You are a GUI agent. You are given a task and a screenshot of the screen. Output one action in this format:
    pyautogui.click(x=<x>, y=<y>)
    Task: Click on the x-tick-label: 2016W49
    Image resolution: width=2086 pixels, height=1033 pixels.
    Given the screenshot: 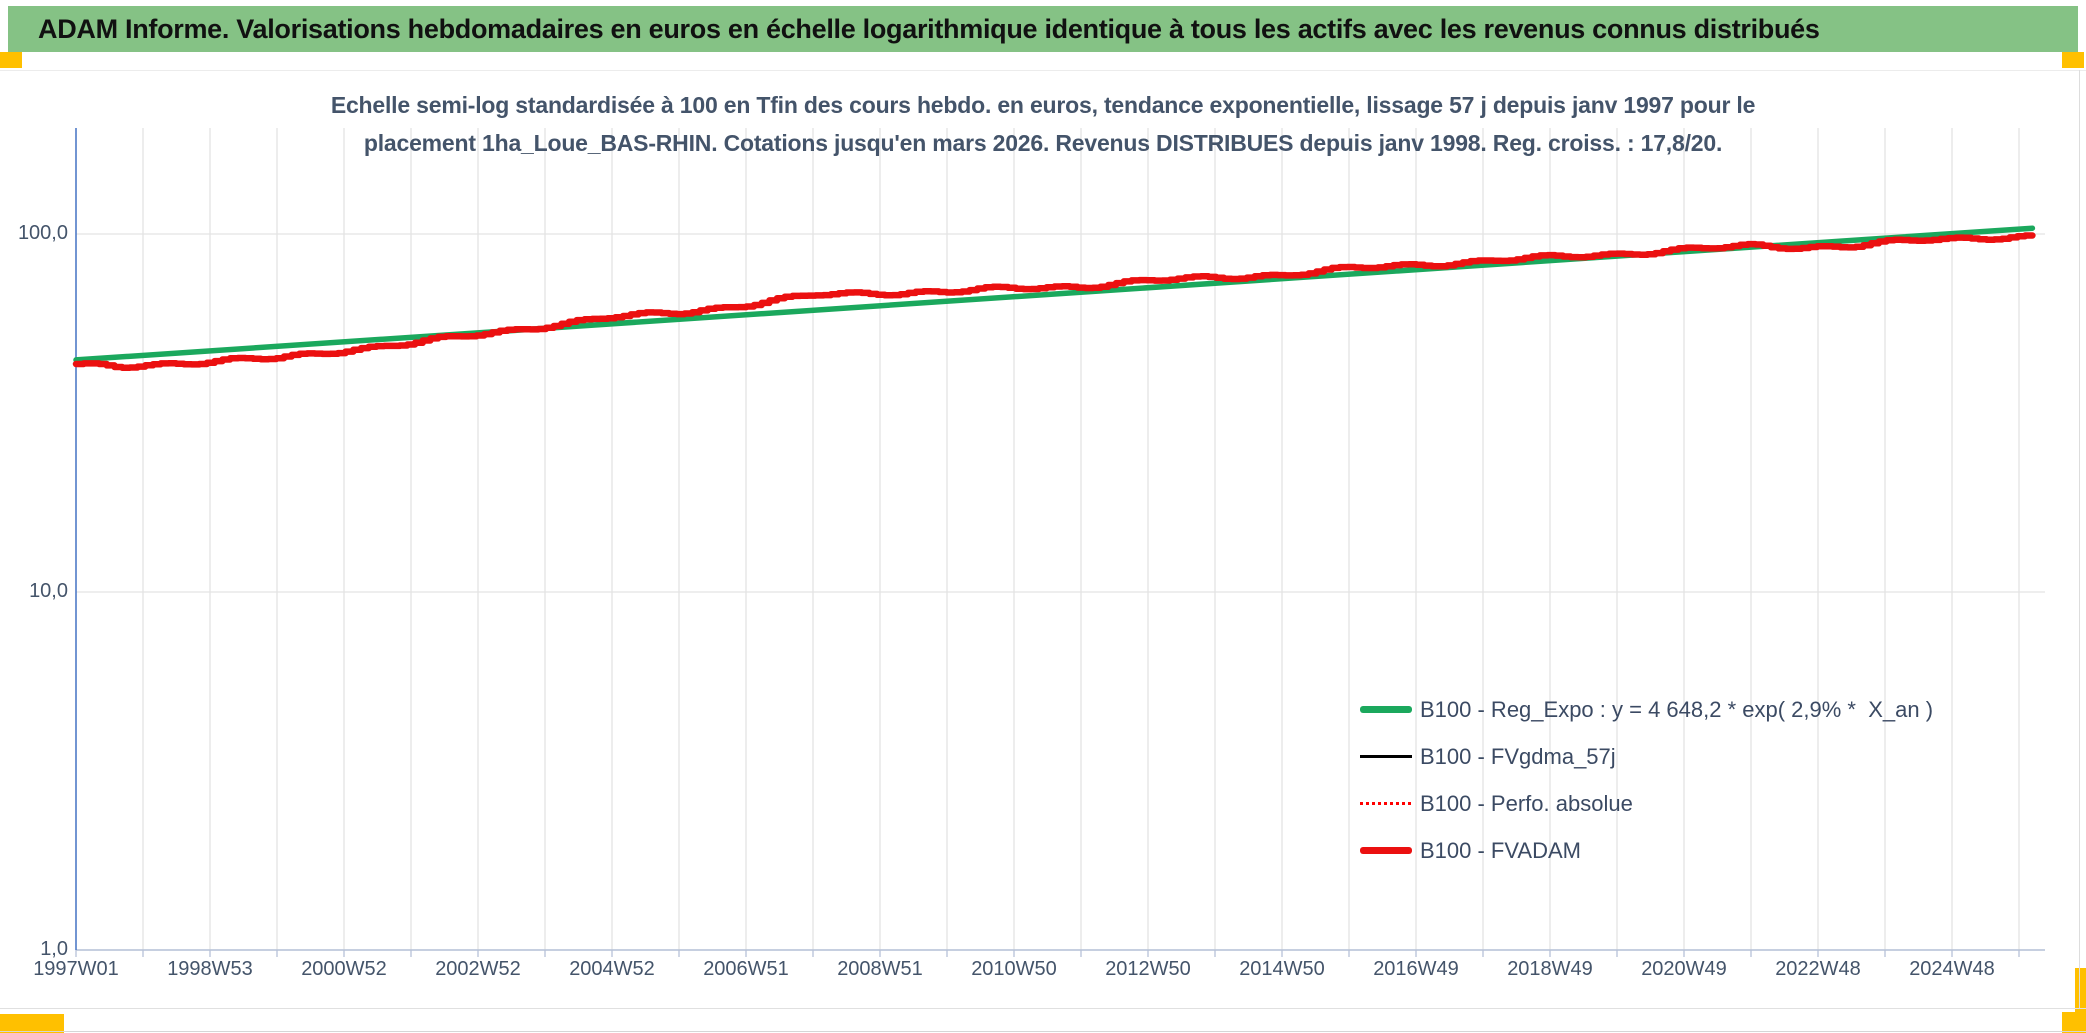 What is the action you would take?
    pyautogui.click(x=1416, y=969)
    